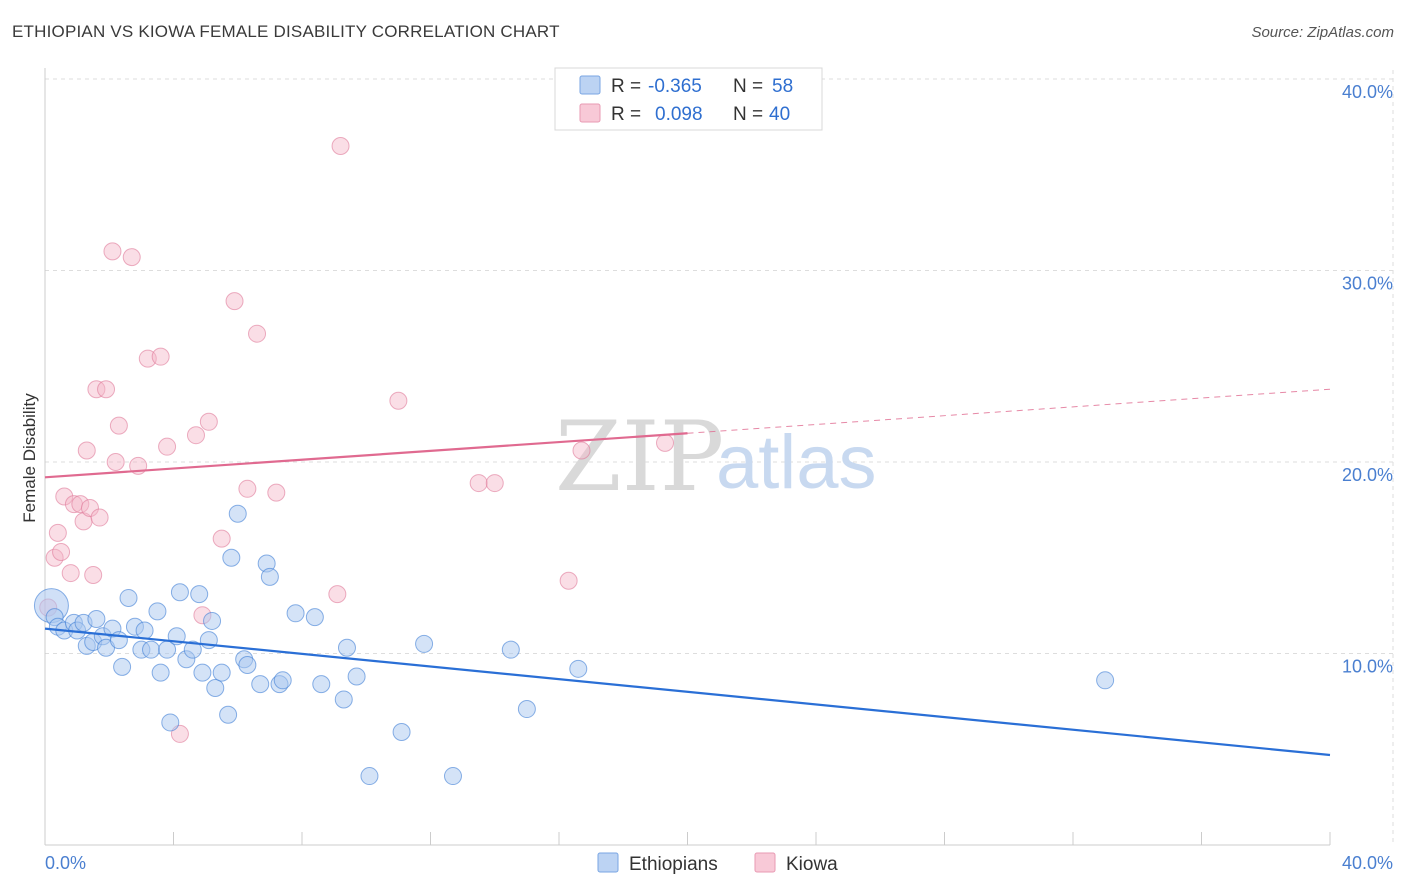  I want to click on legend-n-value-kiowa: 40, so click(779, 114).